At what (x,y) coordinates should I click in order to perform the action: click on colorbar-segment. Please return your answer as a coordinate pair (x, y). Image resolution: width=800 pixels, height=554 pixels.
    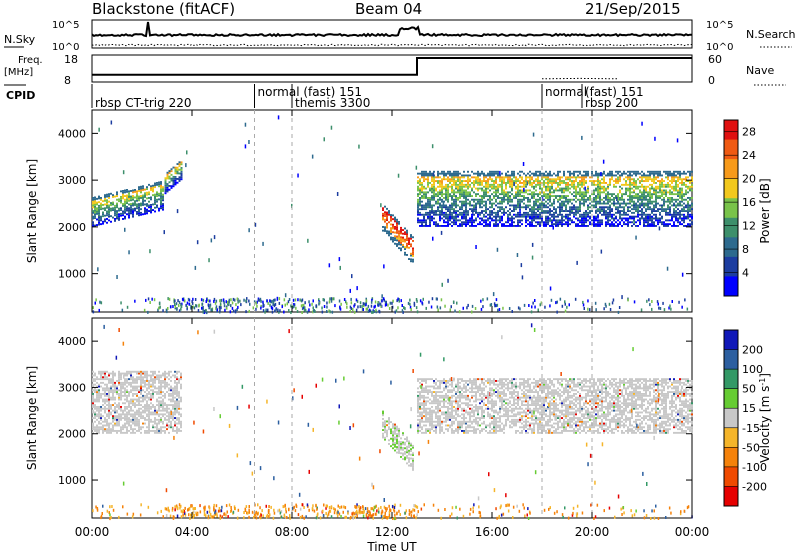
    Looking at the image, I should click on (731, 149).